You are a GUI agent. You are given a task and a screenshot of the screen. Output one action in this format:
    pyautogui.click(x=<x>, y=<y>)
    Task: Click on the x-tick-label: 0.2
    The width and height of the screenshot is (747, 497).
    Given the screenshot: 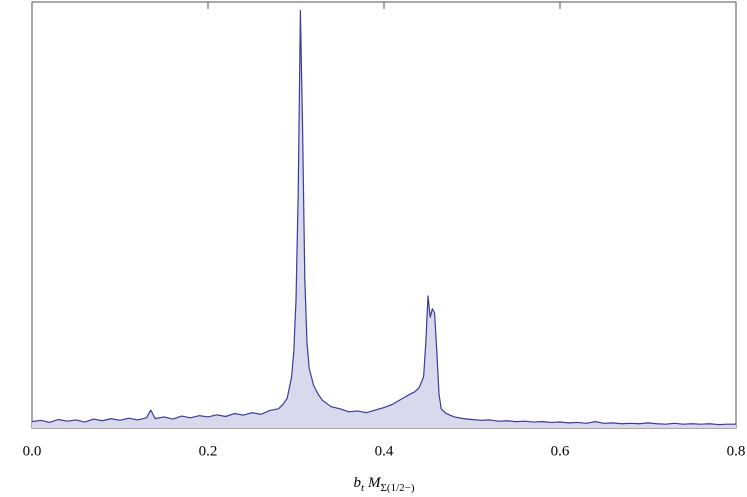 What is the action you would take?
    pyautogui.click(x=208, y=451)
    